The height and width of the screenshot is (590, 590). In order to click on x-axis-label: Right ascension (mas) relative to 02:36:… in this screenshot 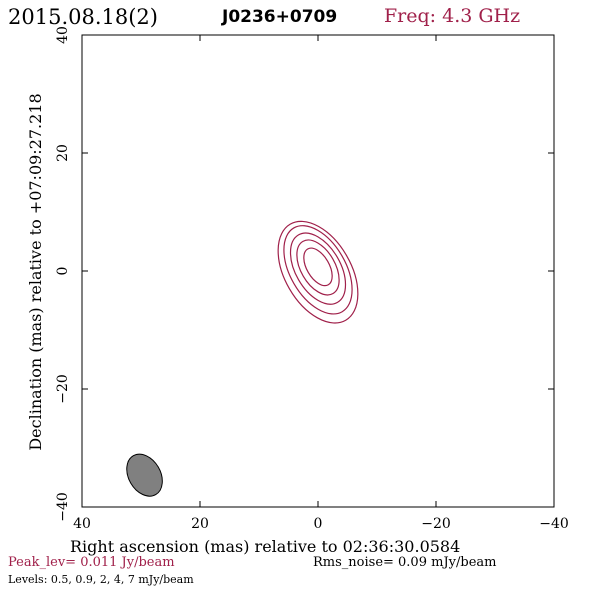, I will do `click(265, 546)`.